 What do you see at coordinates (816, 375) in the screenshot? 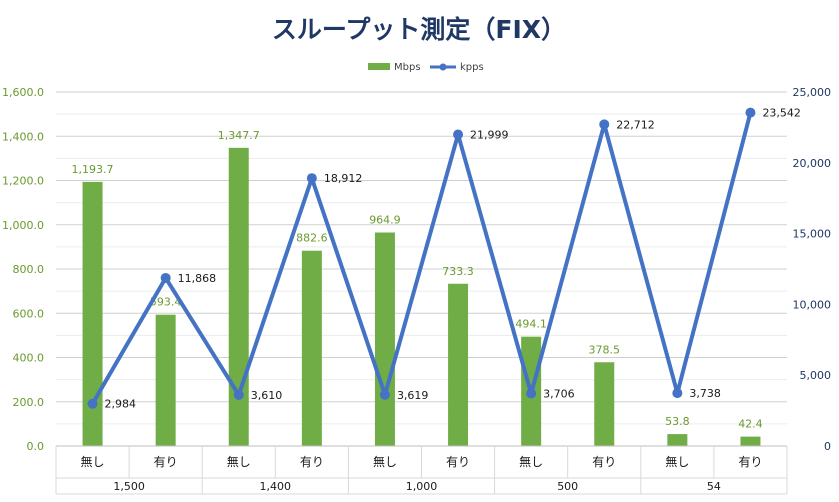
I see `y-right-tick-label: 5,000` at bounding box center [816, 375].